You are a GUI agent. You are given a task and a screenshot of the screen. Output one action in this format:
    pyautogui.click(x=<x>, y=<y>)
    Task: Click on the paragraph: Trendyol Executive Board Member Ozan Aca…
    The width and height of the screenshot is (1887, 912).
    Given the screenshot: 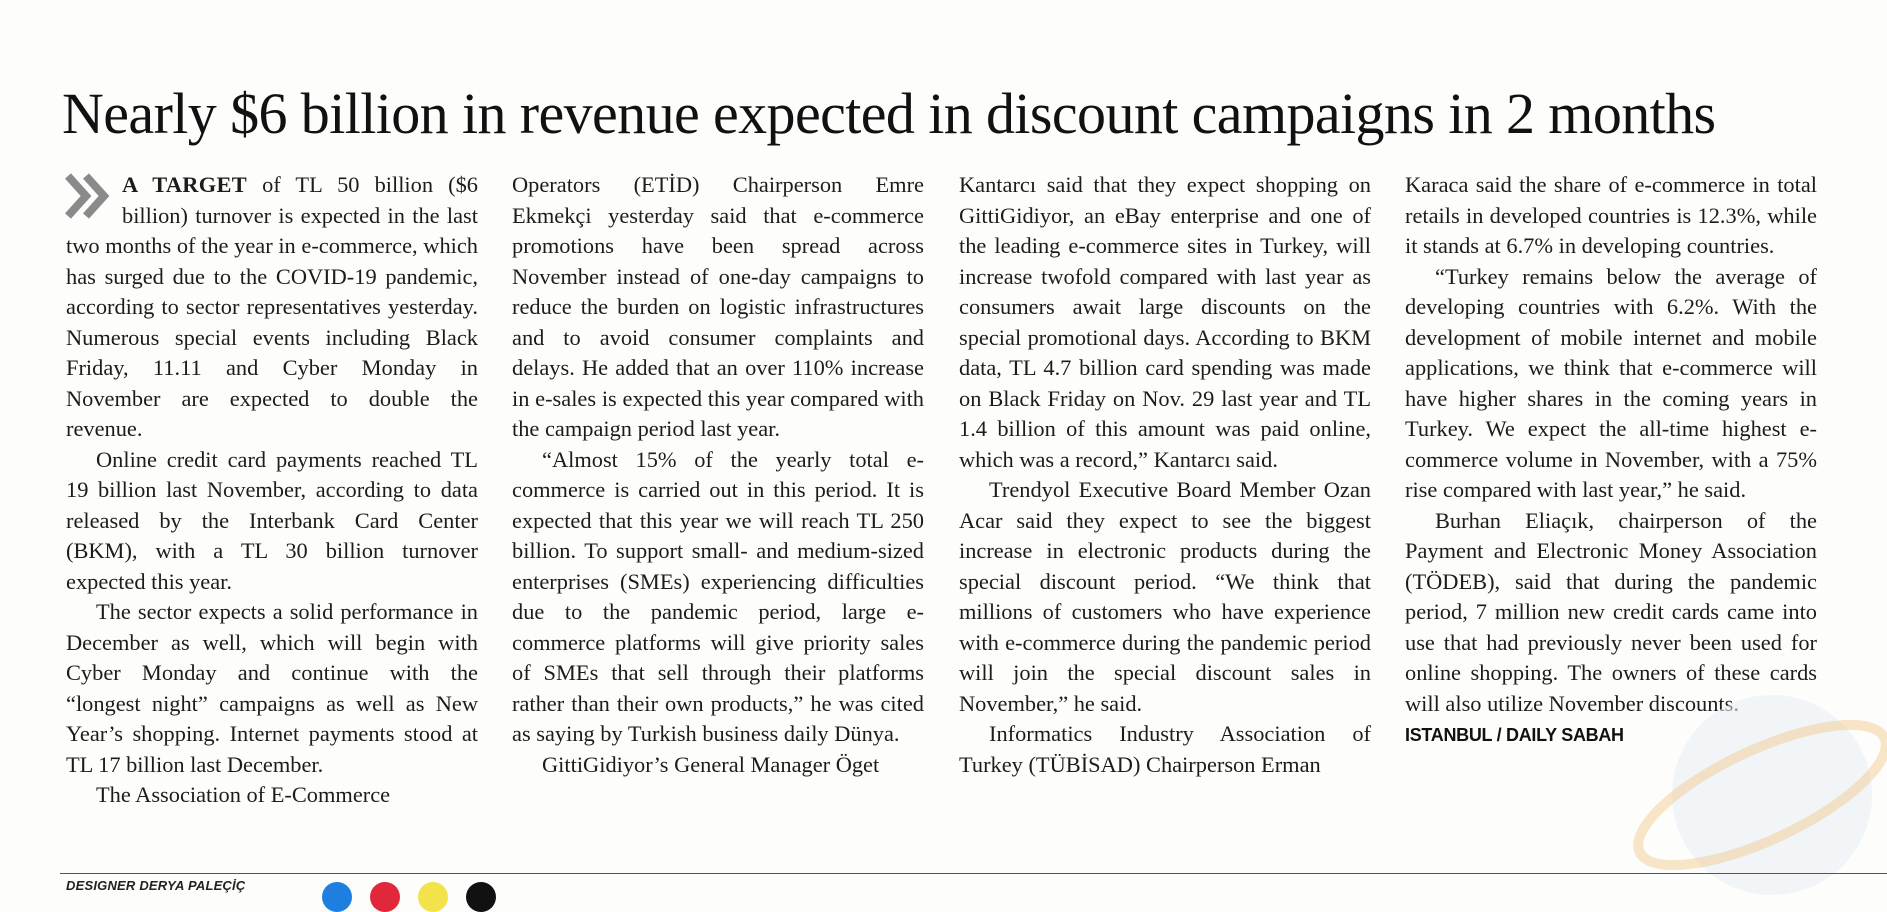 What is the action you would take?
    pyautogui.click(x=1165, y=596)
    